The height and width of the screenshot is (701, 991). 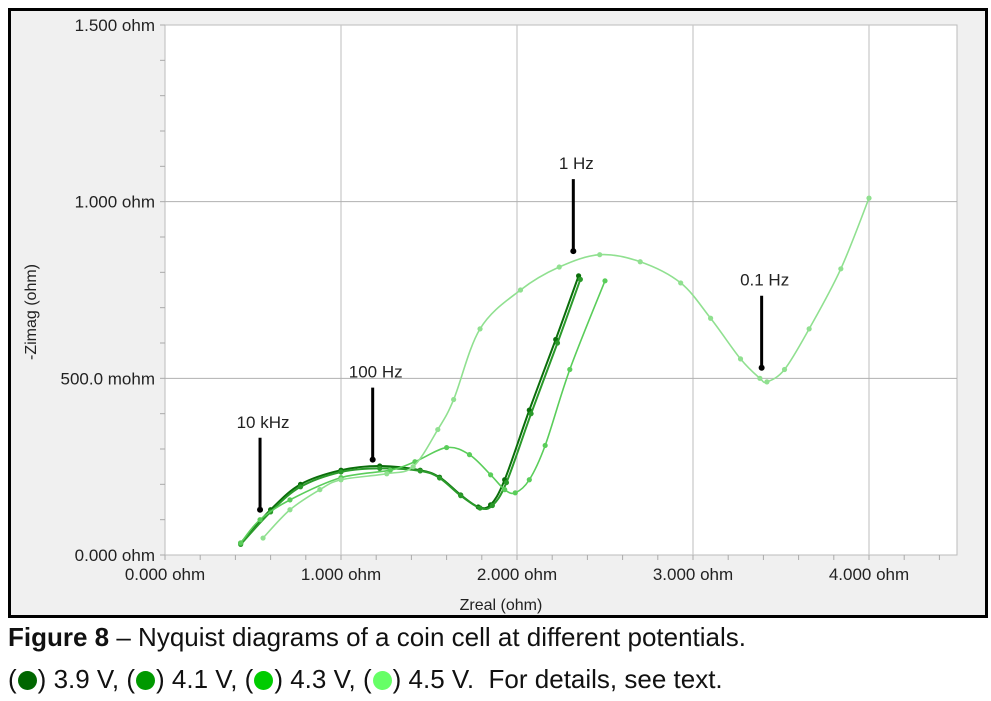 What do you see at coordinates (501, 605) in the screenshot?
I see `x-axis-title: Zreal (ohm)` at bounding box center [501, 605].